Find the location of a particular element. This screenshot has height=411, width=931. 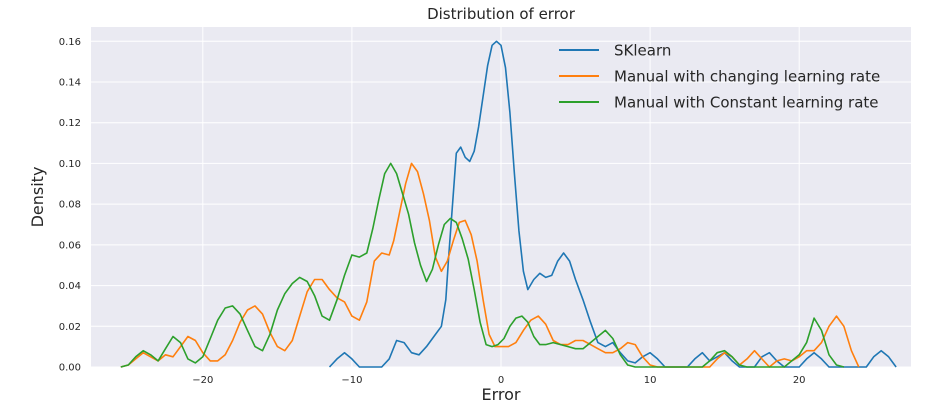

x-axis-label: Error is located at coordinates (501, 394).